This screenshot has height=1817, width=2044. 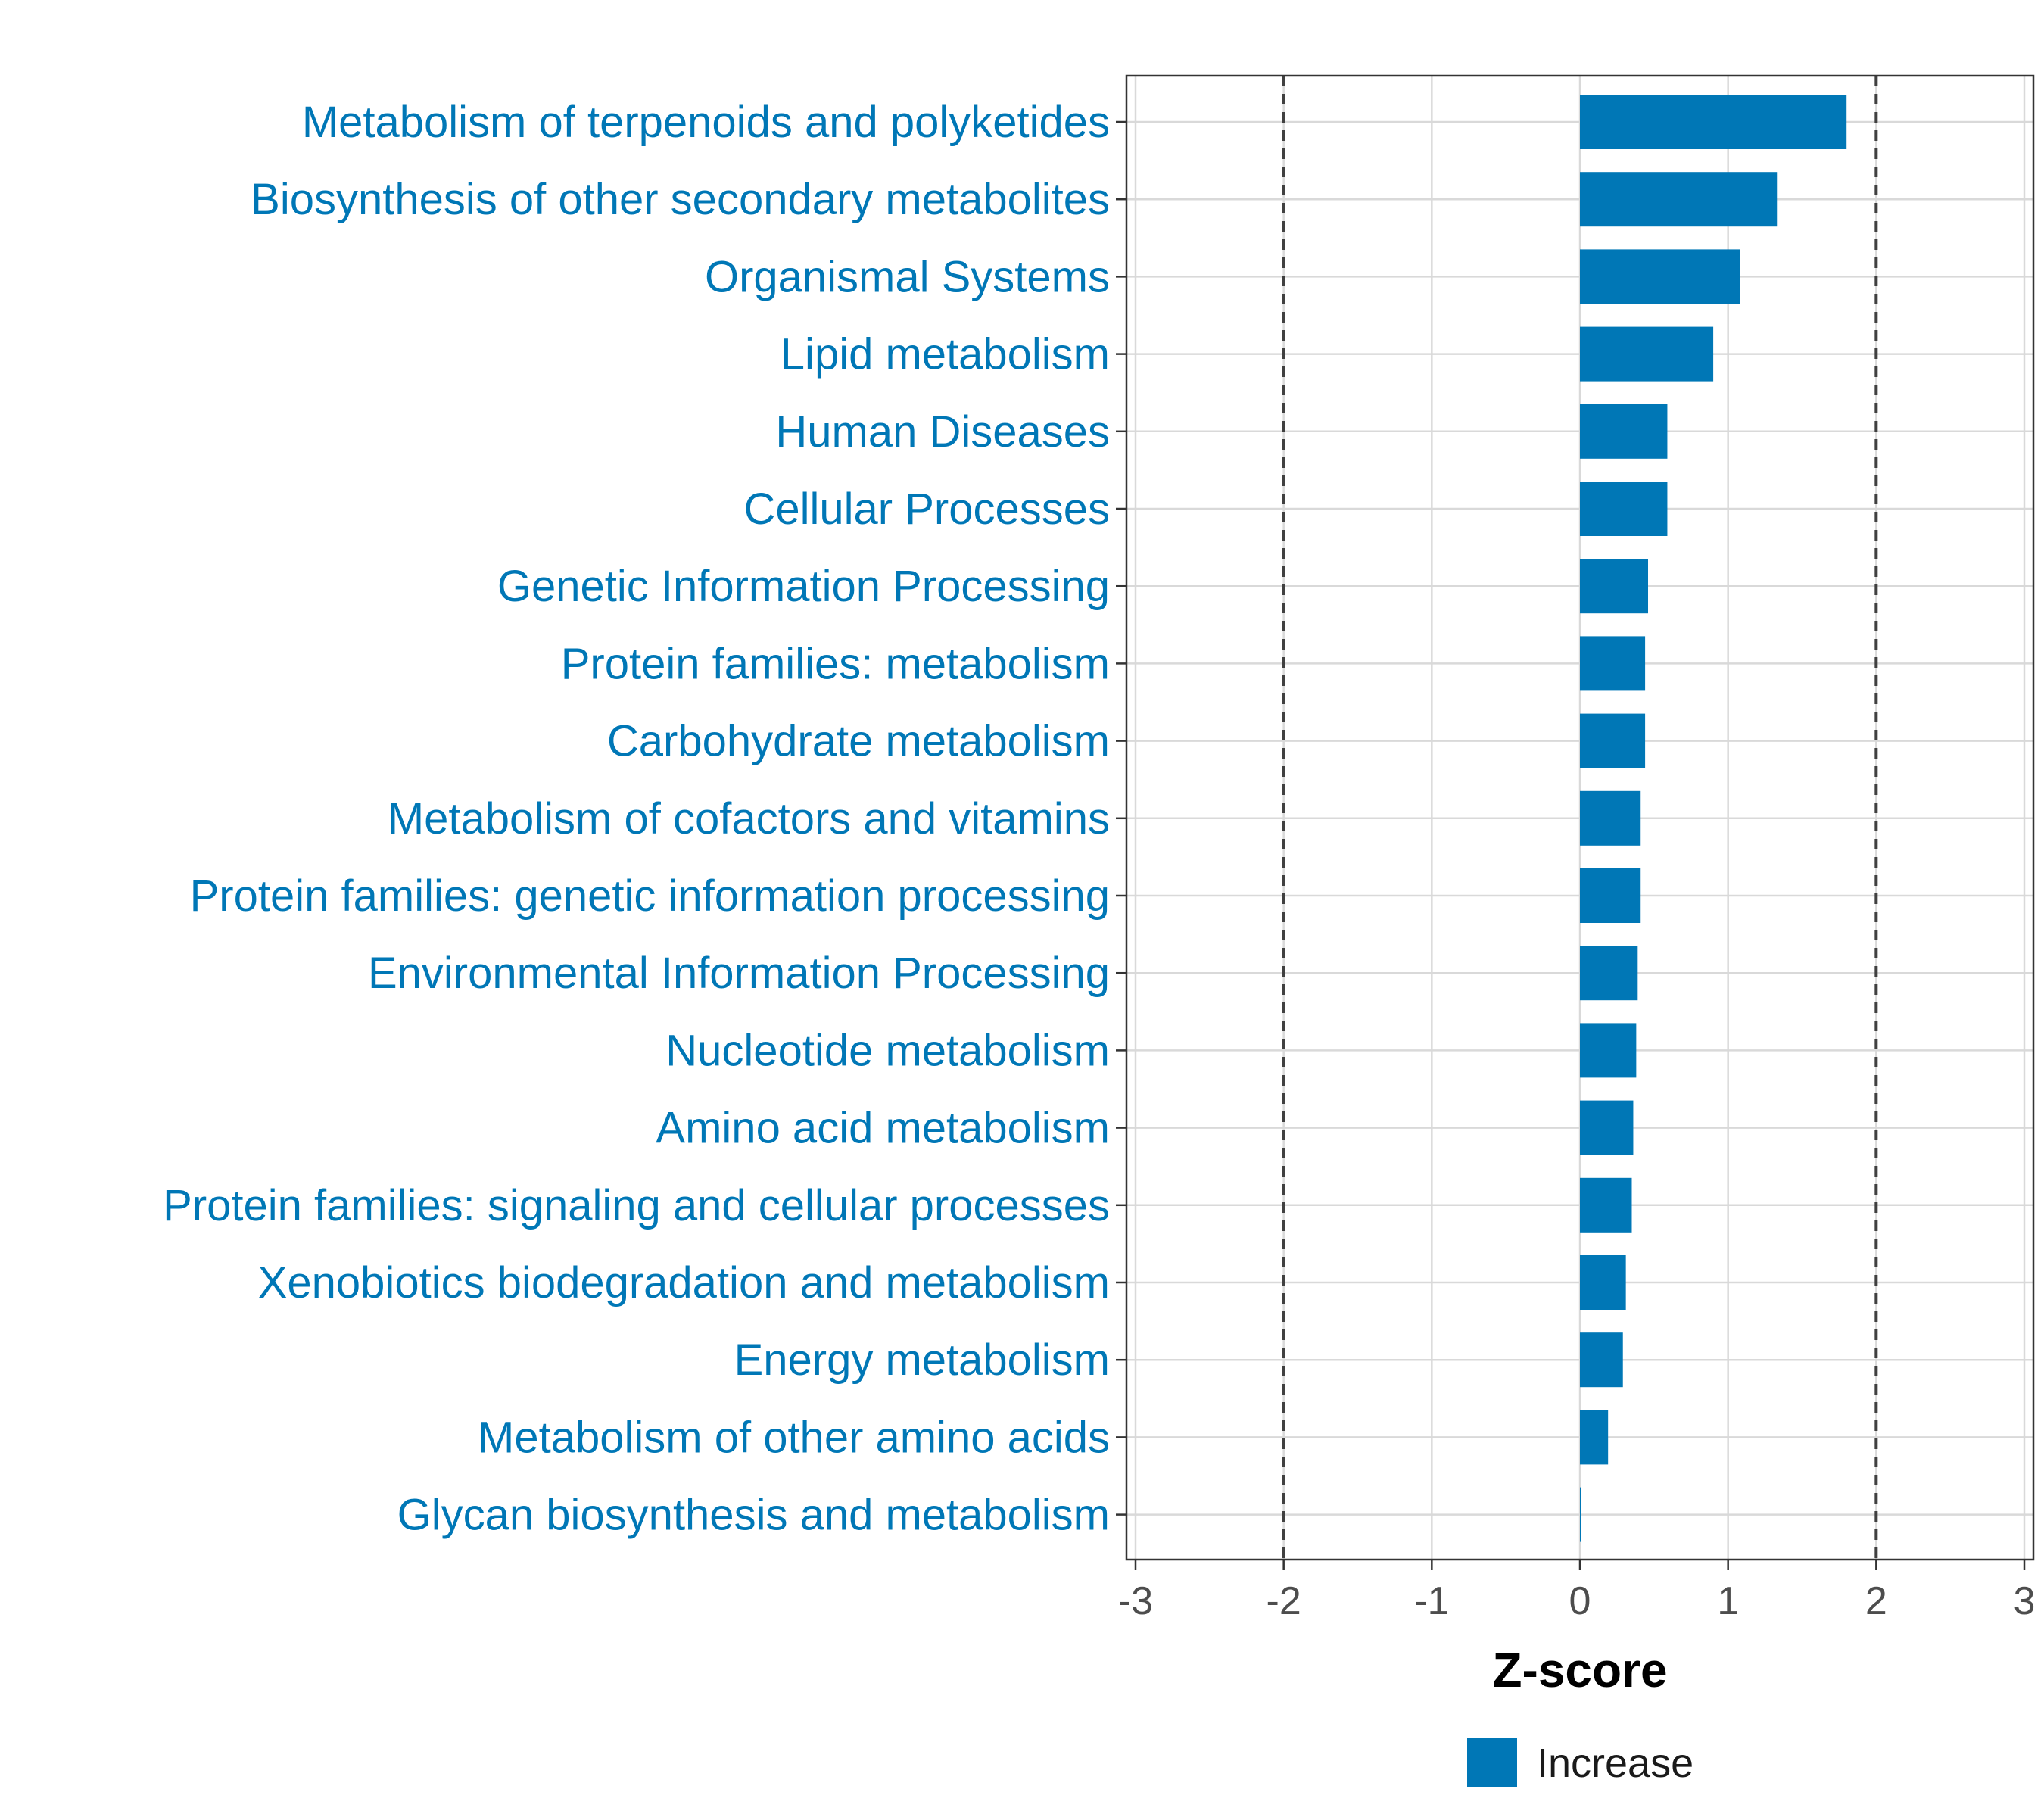 What do you see at coordinates (1615, 1764) in the screenshot?
I see `legend-label-increase: Increase` at bounding box center [1615, 1764].